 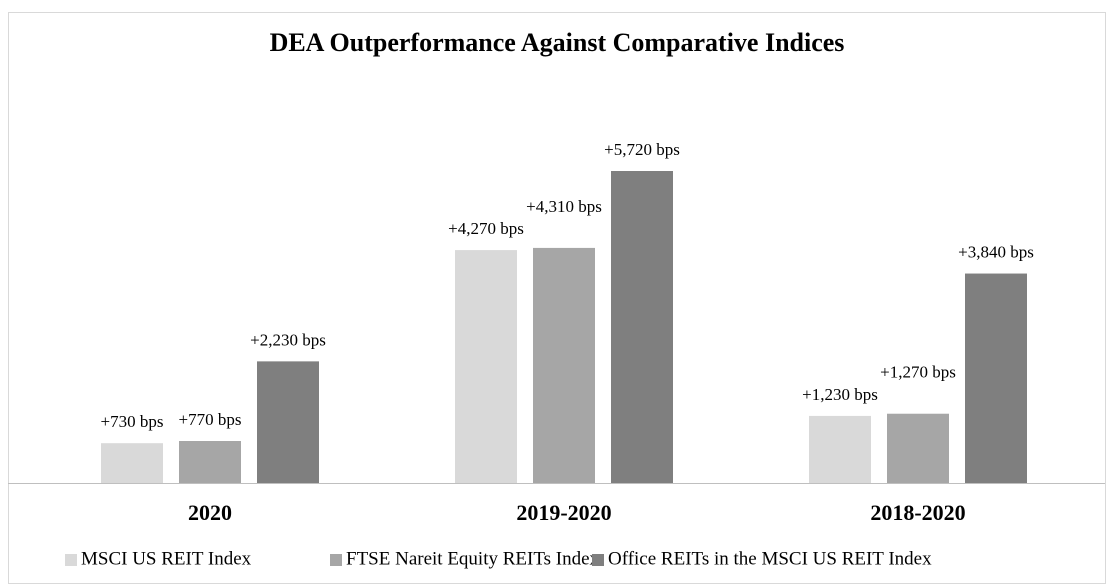 What do you see at coordinates (132, 421) in the screenshot?
I see `data-label: +730 bps` at bounding box center [132, 421].